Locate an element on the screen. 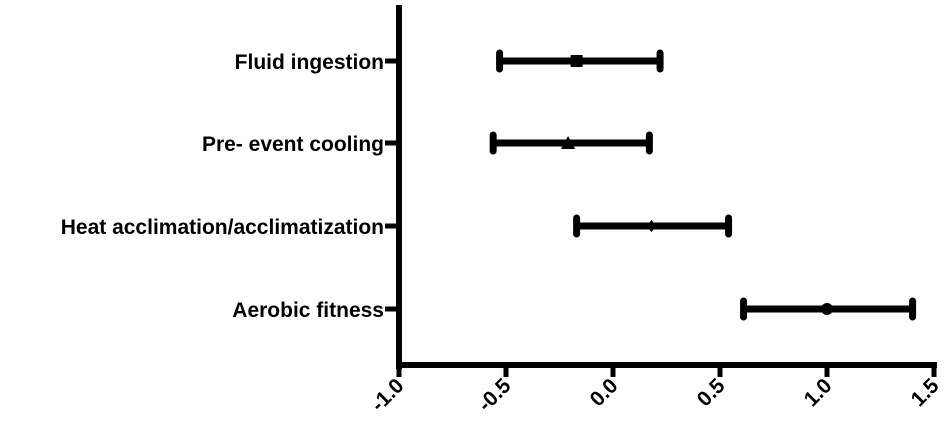  category-label: Heat acclimation/acclimatization is located at coordinates (222, 227).